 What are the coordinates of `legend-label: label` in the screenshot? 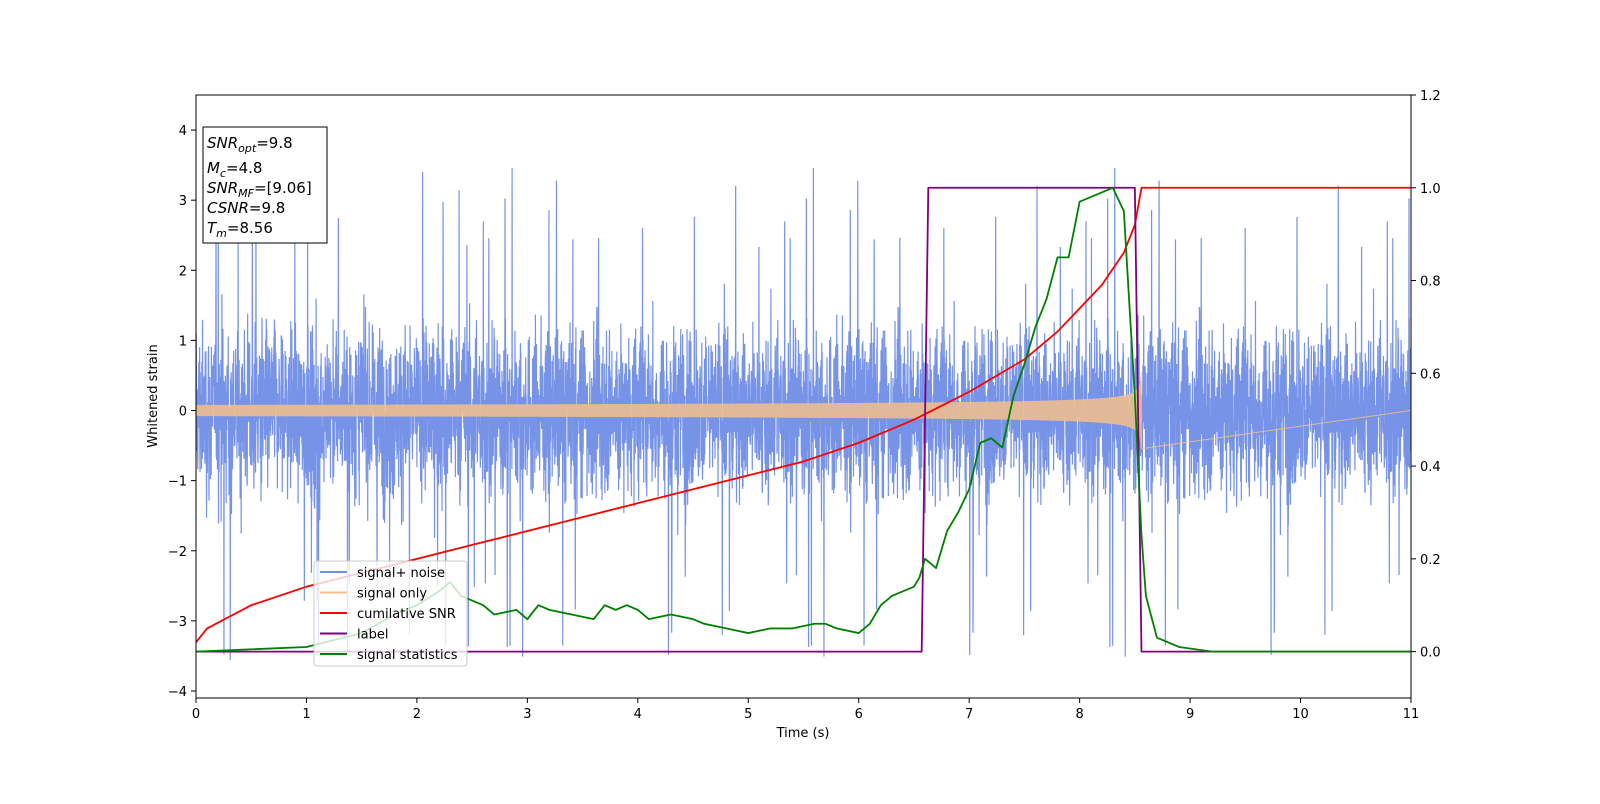 It's located at (372, 635).